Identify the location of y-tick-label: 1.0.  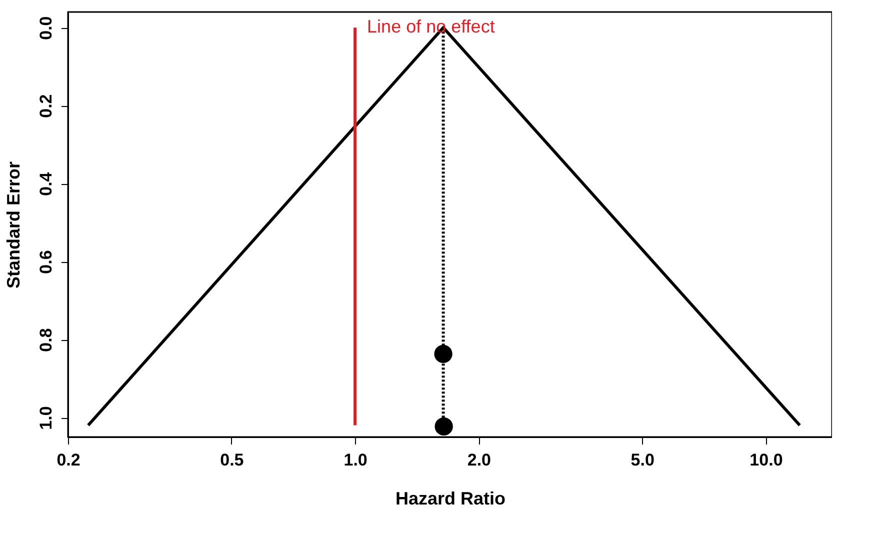
(46, 418).